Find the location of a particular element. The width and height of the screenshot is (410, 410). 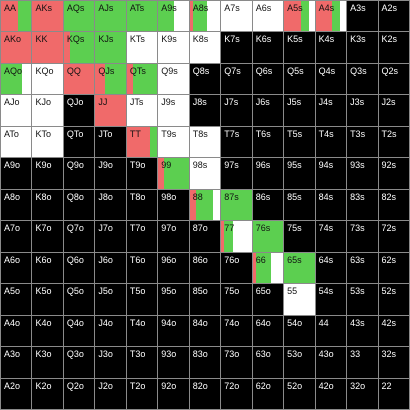

hand-cell: 98o is located at coordinates (173, 205).